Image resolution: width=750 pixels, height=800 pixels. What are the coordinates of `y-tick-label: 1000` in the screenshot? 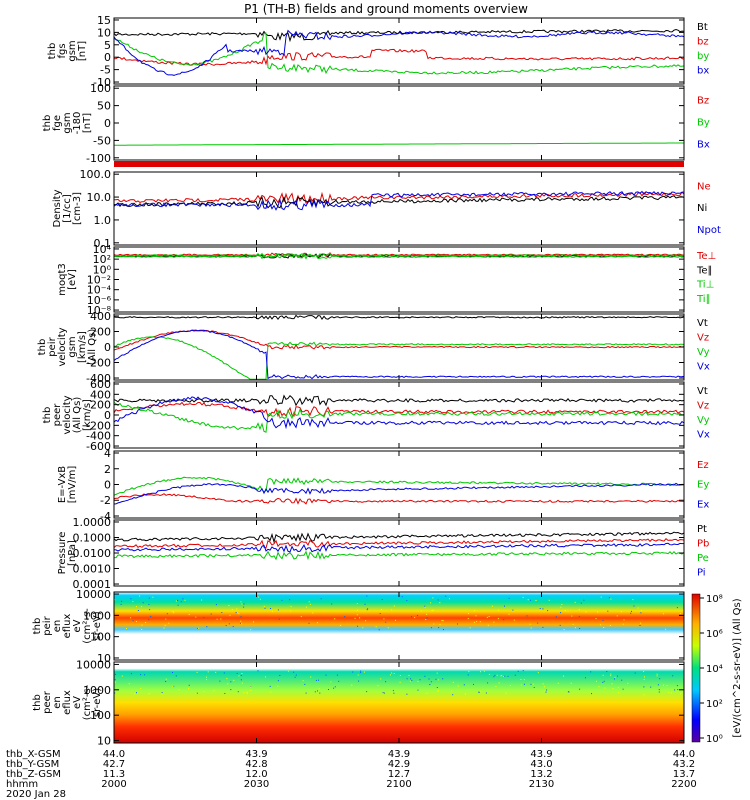 It's located at (97, 690).